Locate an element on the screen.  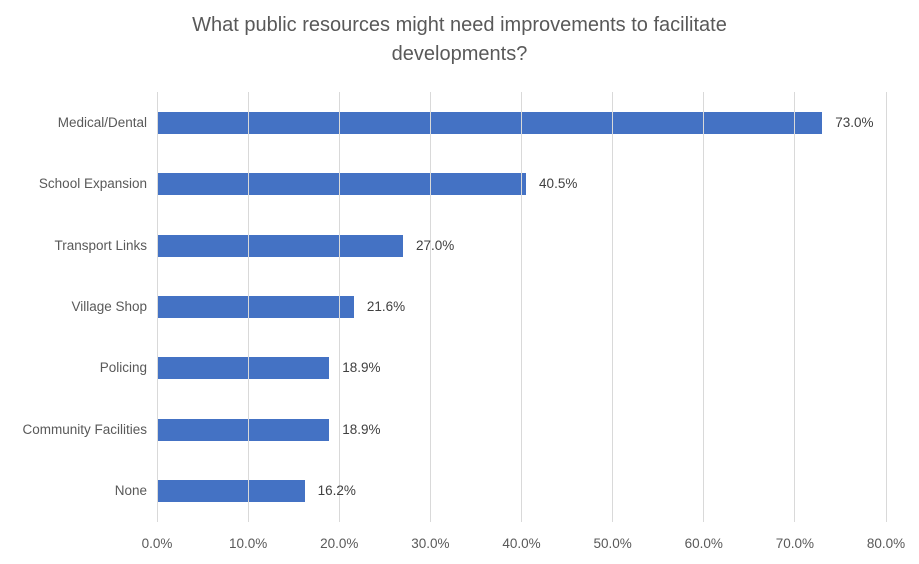
value-label: 73.0% is located at coordinates (854, 122).